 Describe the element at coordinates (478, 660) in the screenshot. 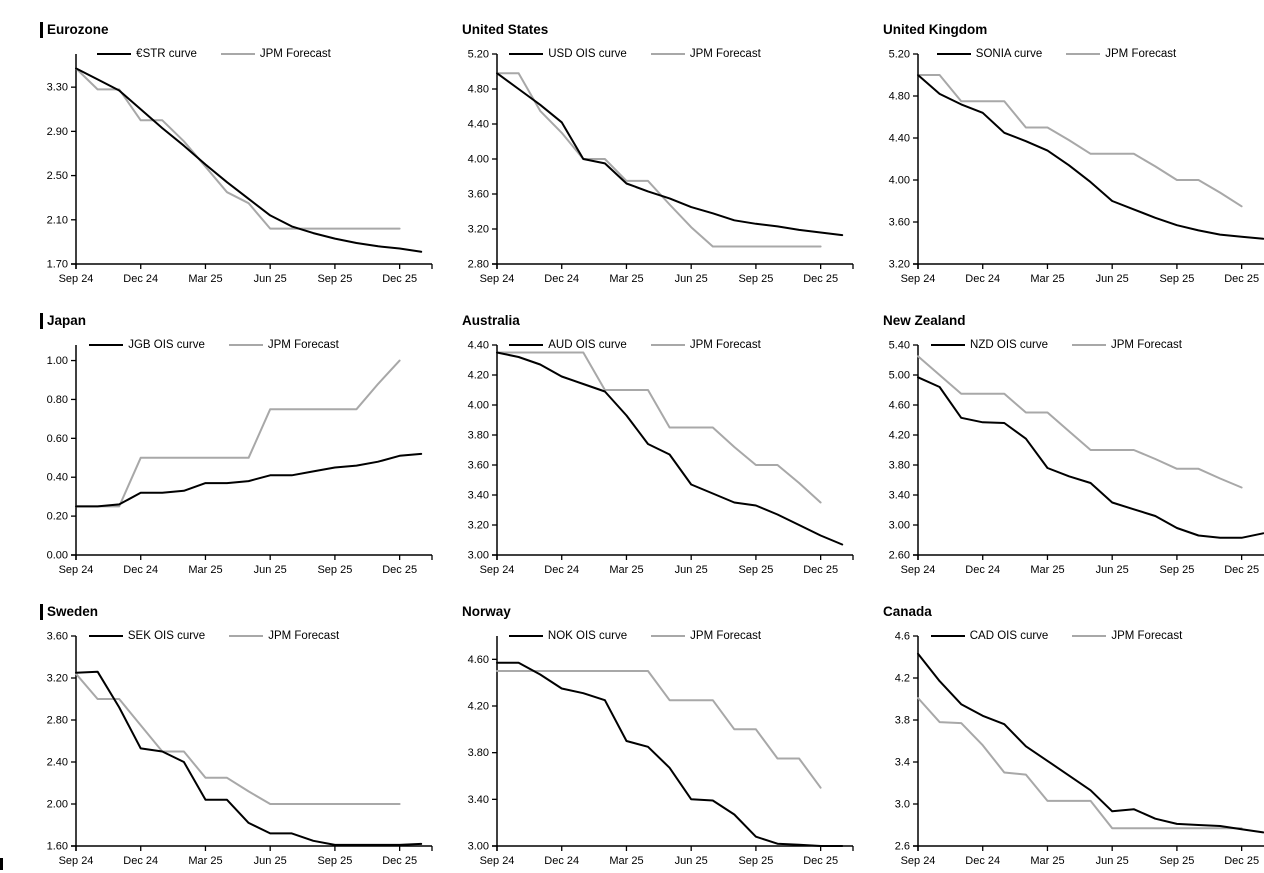

I see `y-tick-label: 4.60` at that location.